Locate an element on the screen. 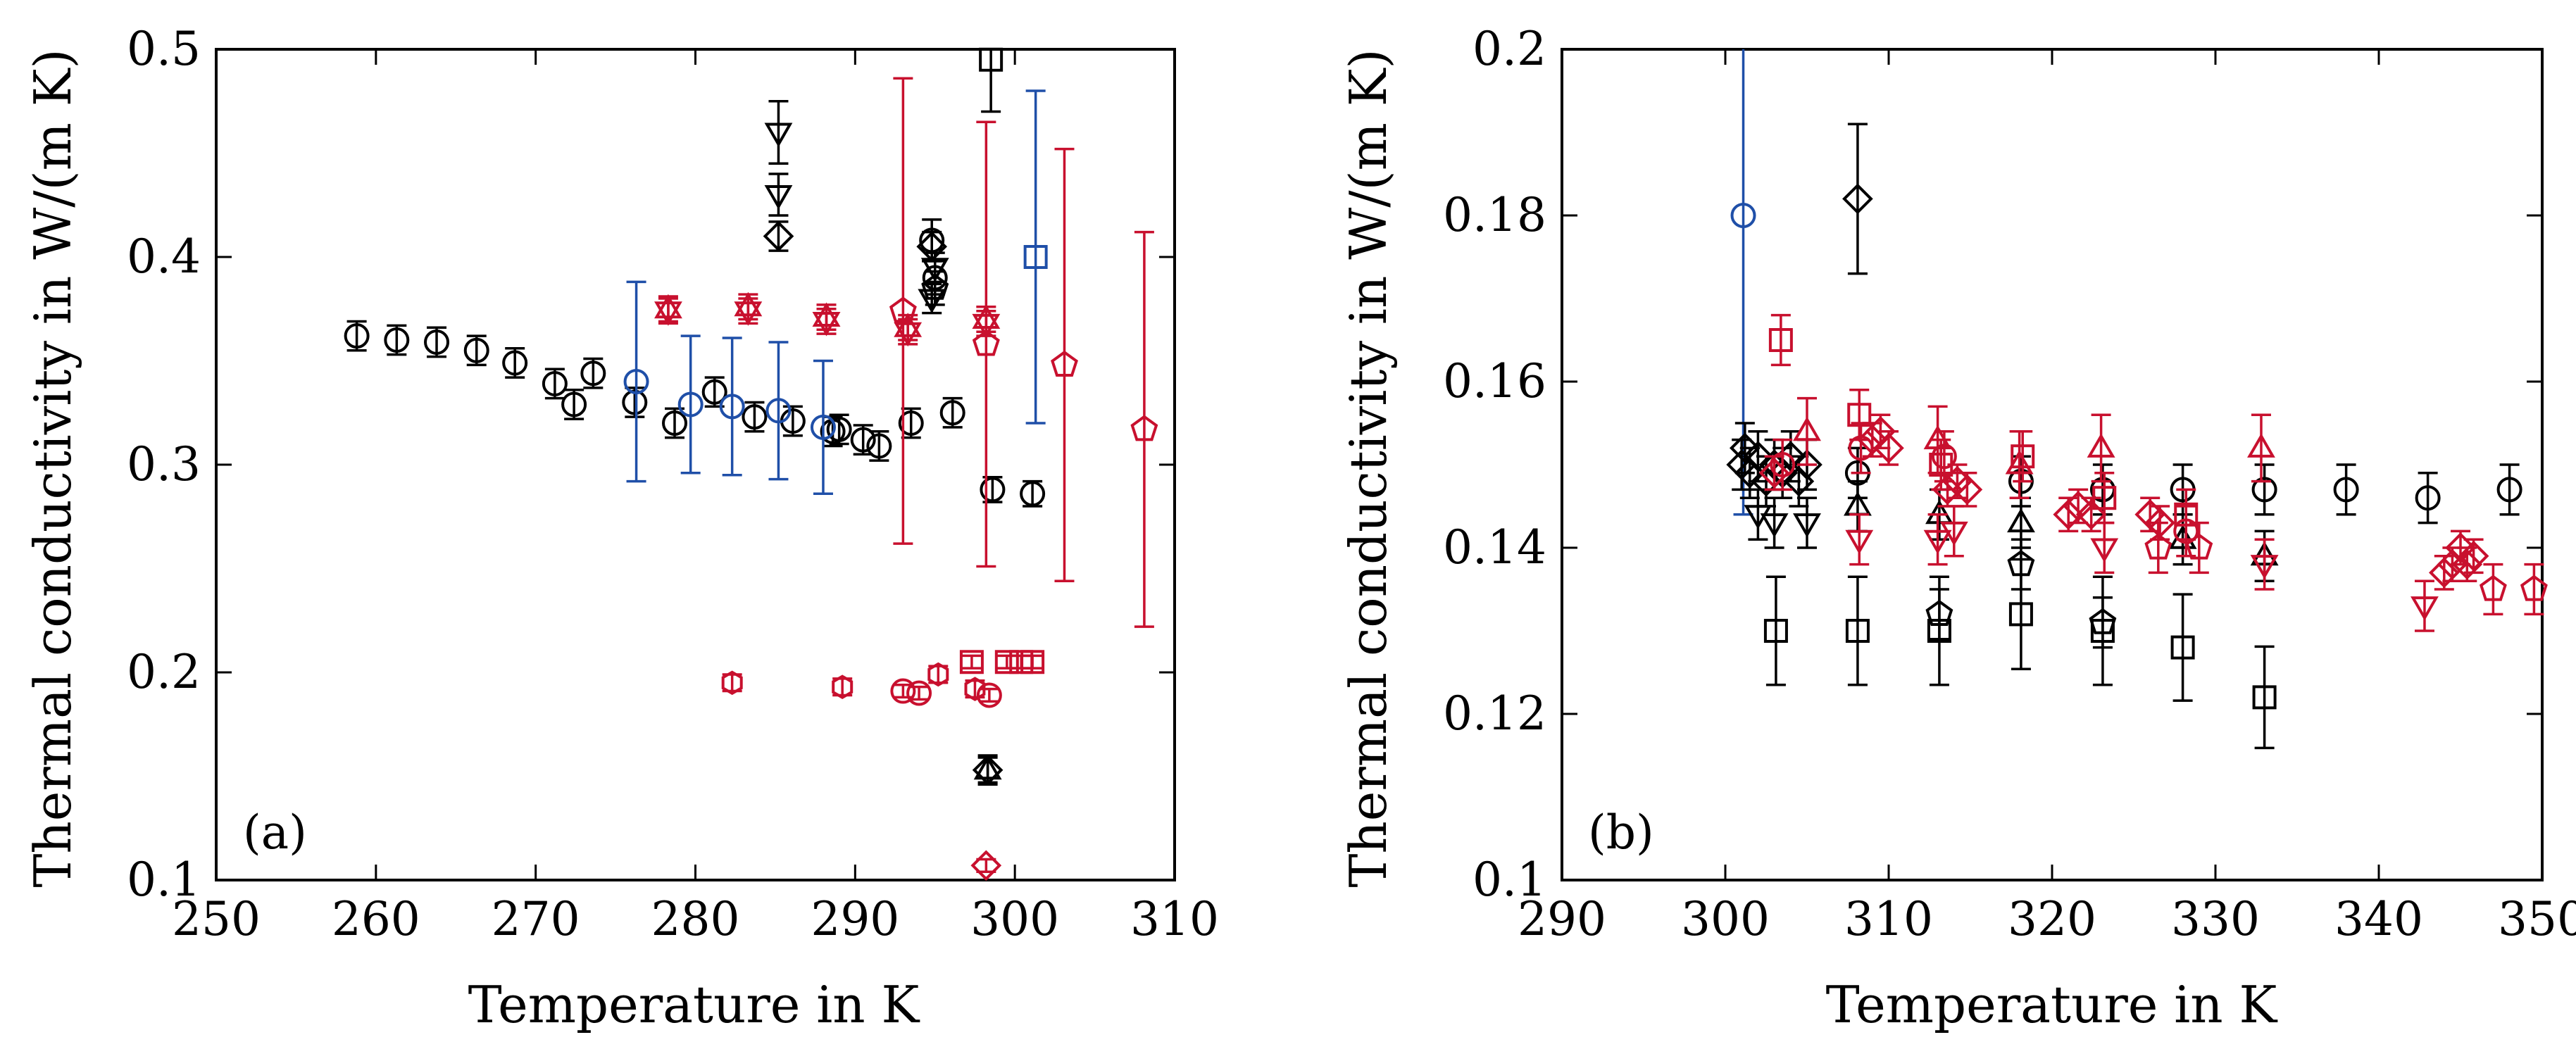 The height and width of the screenshot is (1061, 2576). x-tick-label: 260 is located at coordinates (376, 919).